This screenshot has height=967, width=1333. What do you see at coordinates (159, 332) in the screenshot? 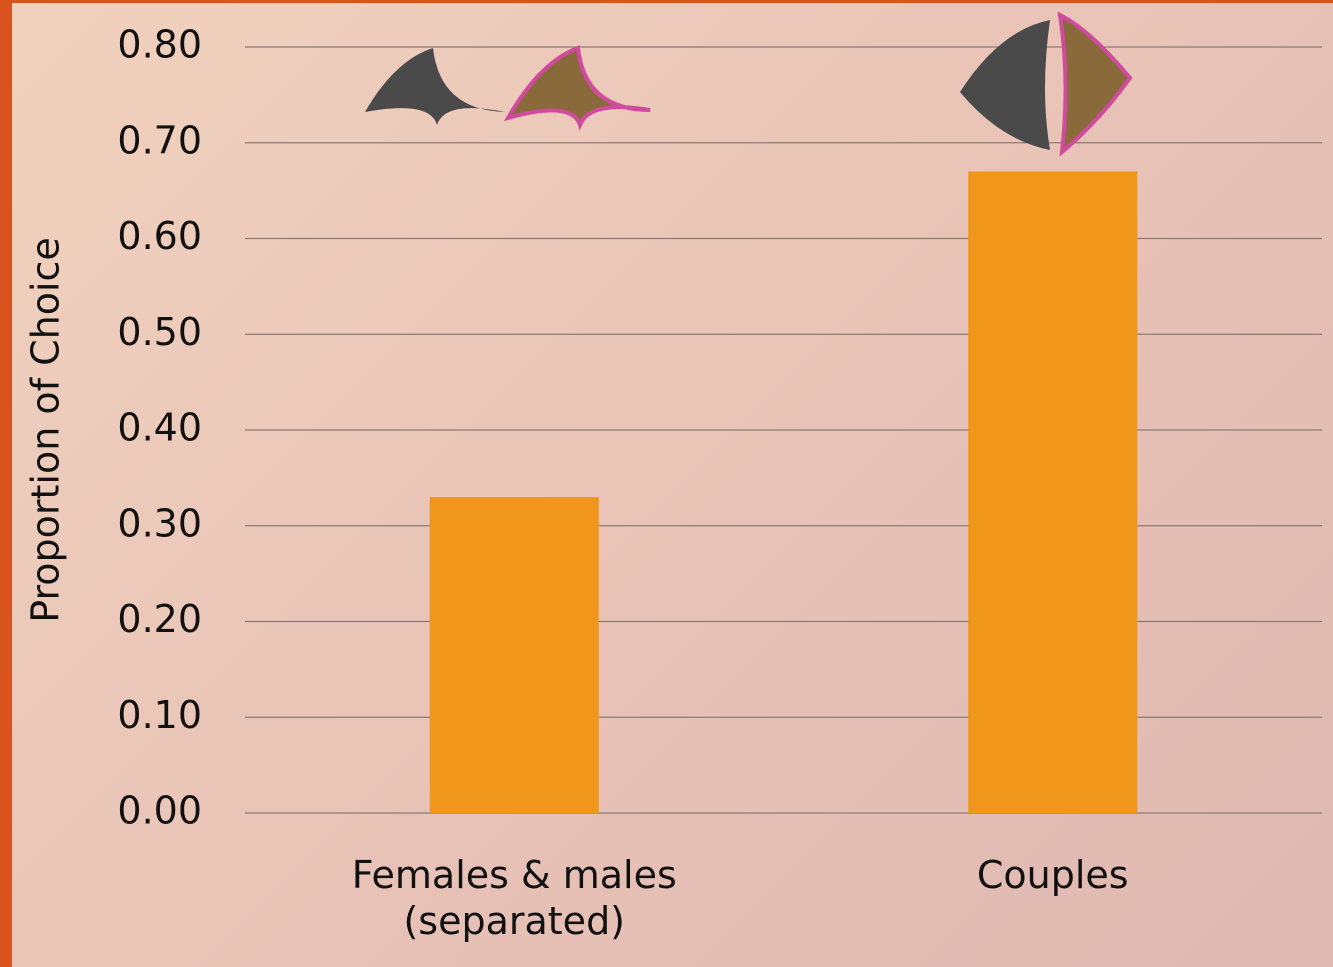
I see `y-tick-label: 0.50` at bounding box center [159, 332].